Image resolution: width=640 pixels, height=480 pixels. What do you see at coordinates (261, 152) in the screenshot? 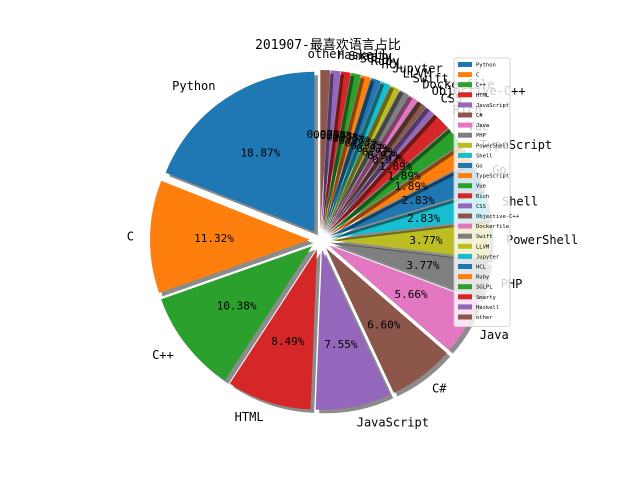
I see `slice-percent-python: 18.87%` at bounding box center [261, 152].